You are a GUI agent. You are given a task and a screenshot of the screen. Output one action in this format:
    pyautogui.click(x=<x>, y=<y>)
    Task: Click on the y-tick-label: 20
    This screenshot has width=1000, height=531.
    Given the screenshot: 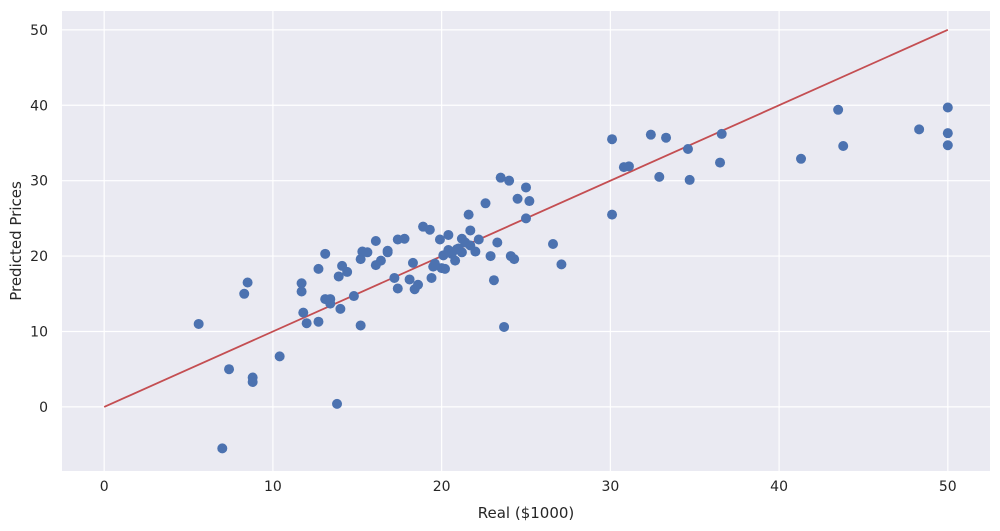 What is the action you would take?
    pyautogui.click(x=39, y=257)
    